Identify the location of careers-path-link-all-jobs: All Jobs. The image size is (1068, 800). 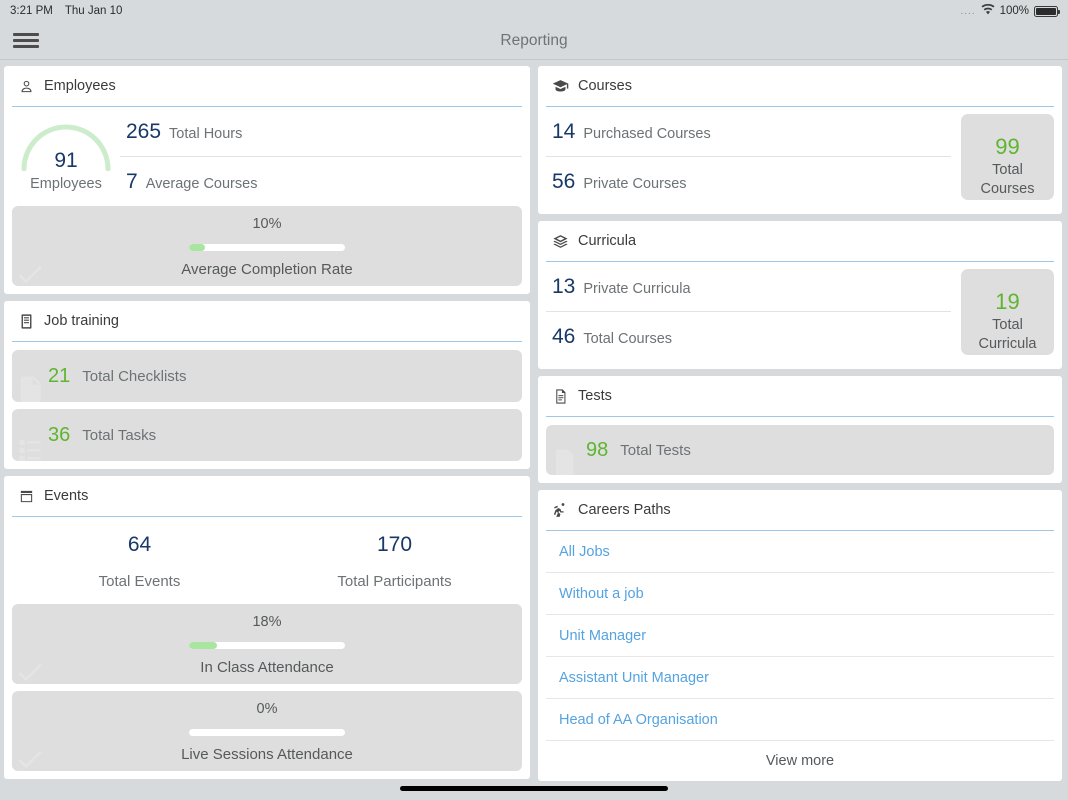
(800, 552).